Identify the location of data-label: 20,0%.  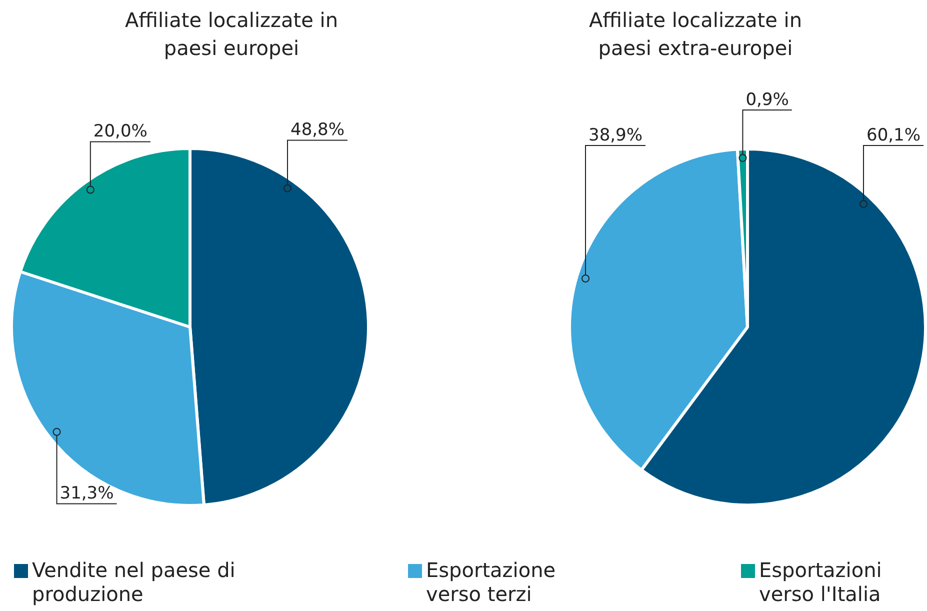
(120, 132).